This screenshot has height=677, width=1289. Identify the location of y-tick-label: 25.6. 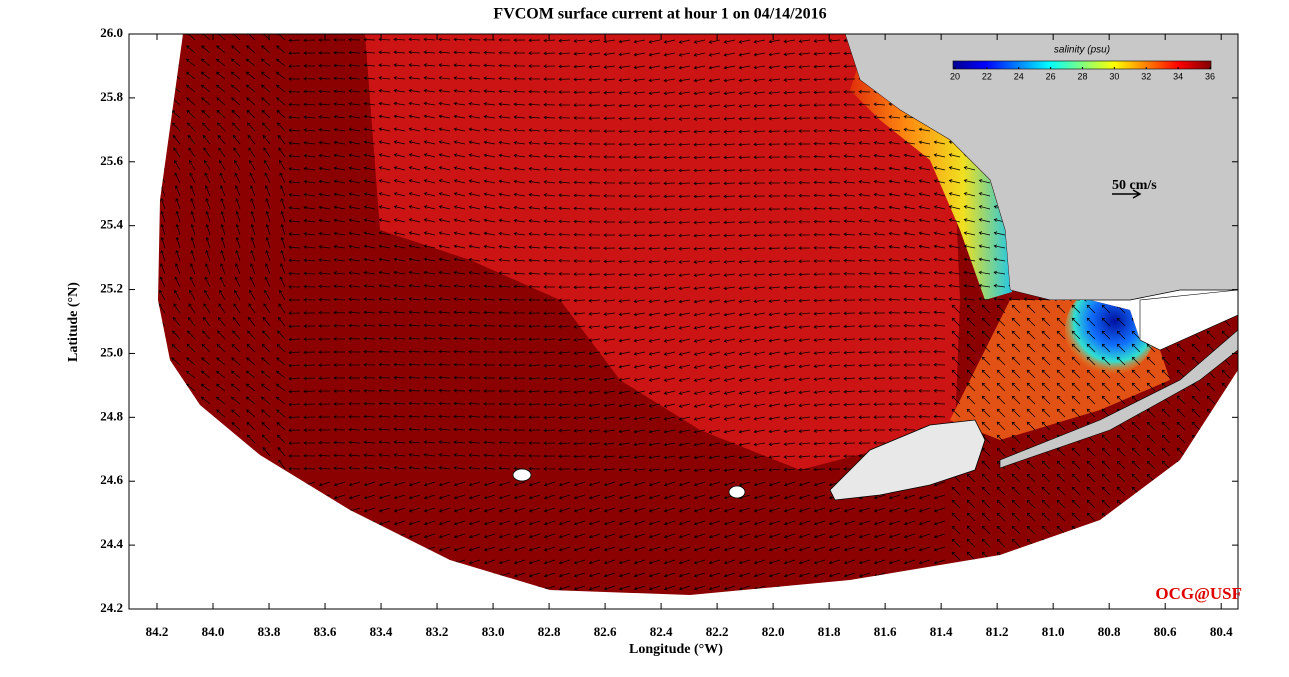
(111, 160).